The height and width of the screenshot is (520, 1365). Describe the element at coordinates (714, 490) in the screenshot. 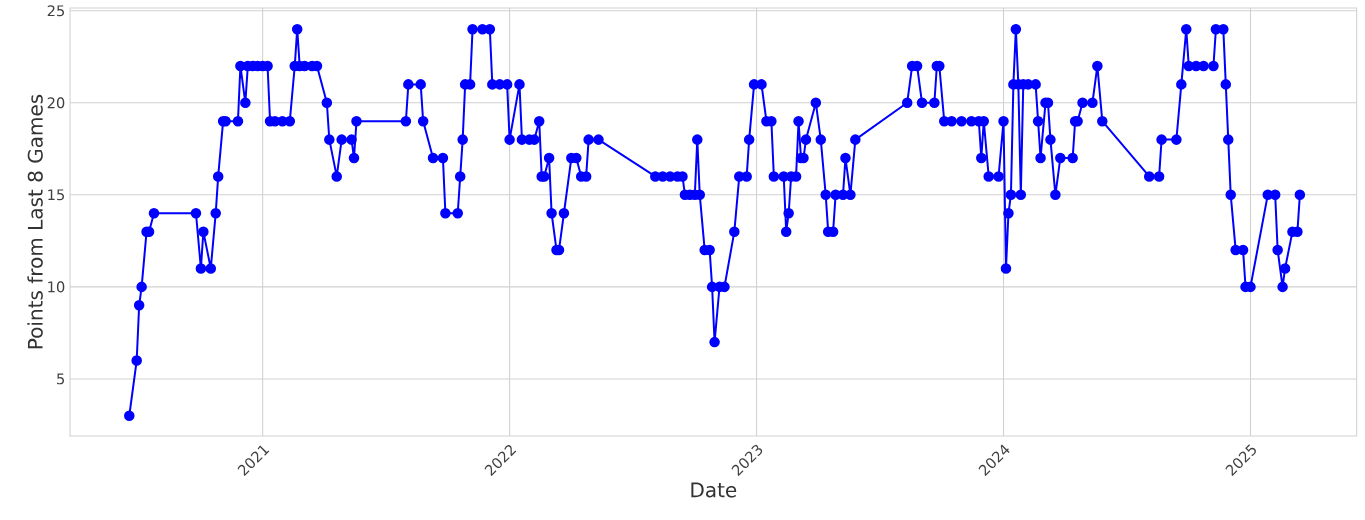

I see `x-axis-title: Date` at that location.